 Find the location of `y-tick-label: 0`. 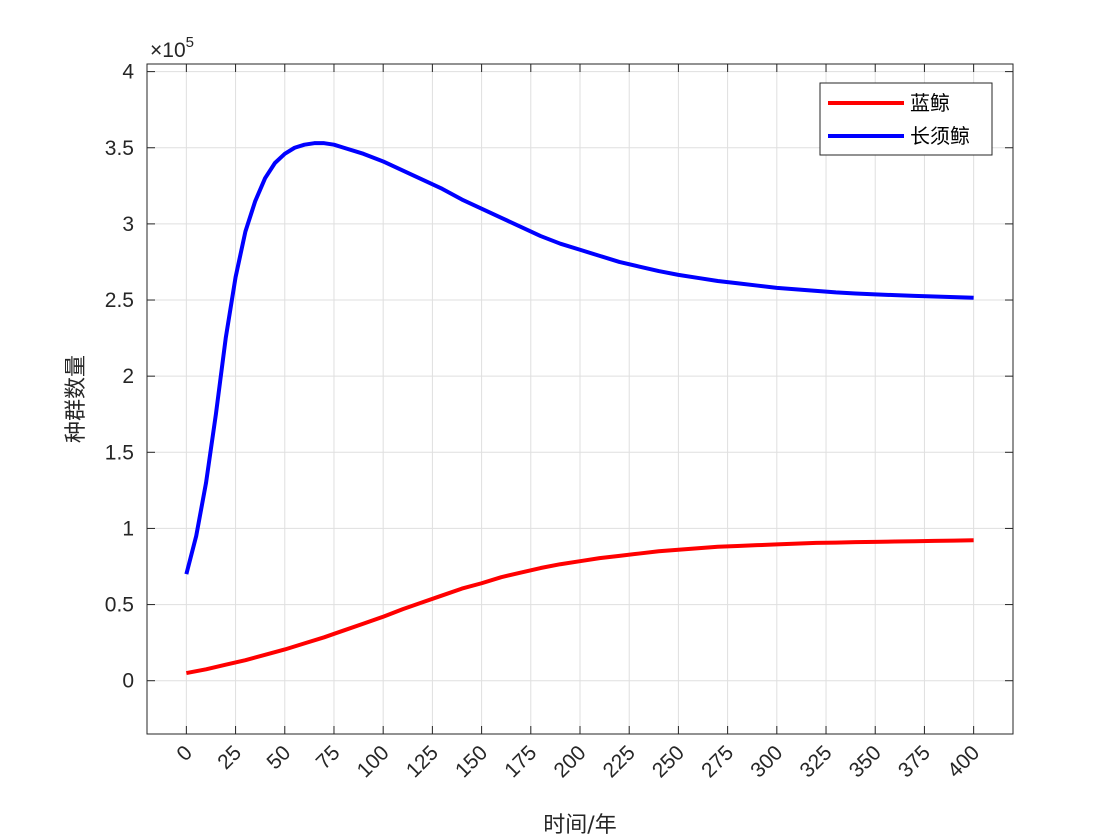

y-tick-label: 0 is located at coordinates (128, 681).